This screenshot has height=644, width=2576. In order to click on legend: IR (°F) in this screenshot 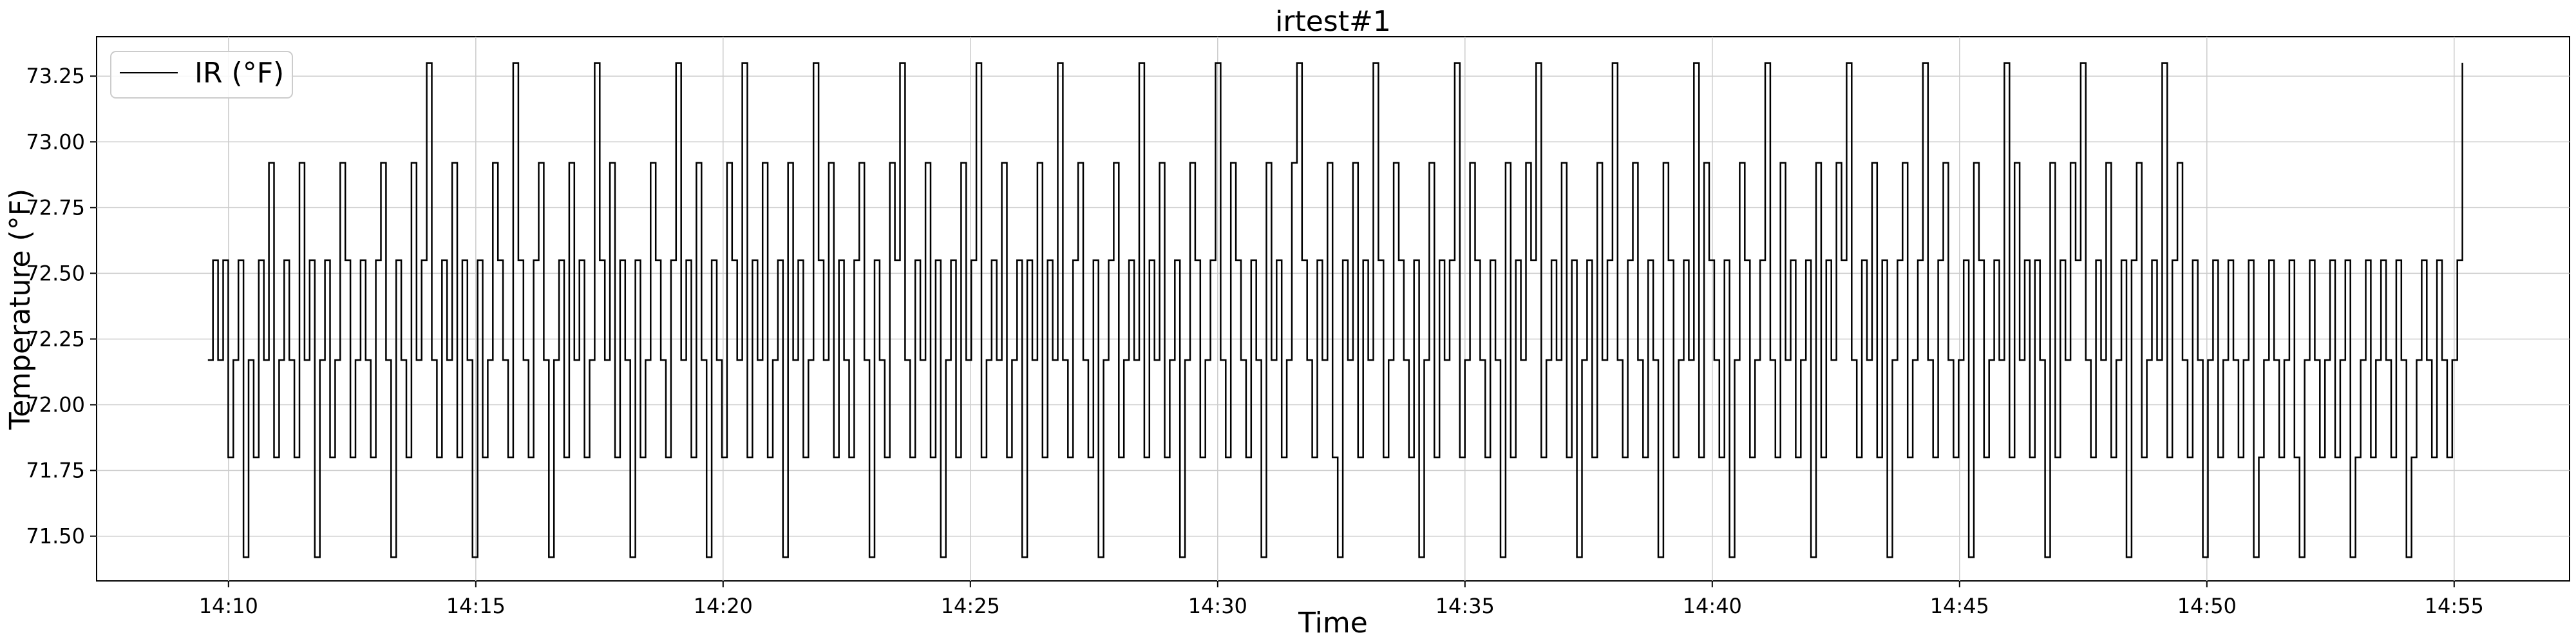, I will do `click(201, 75)`.